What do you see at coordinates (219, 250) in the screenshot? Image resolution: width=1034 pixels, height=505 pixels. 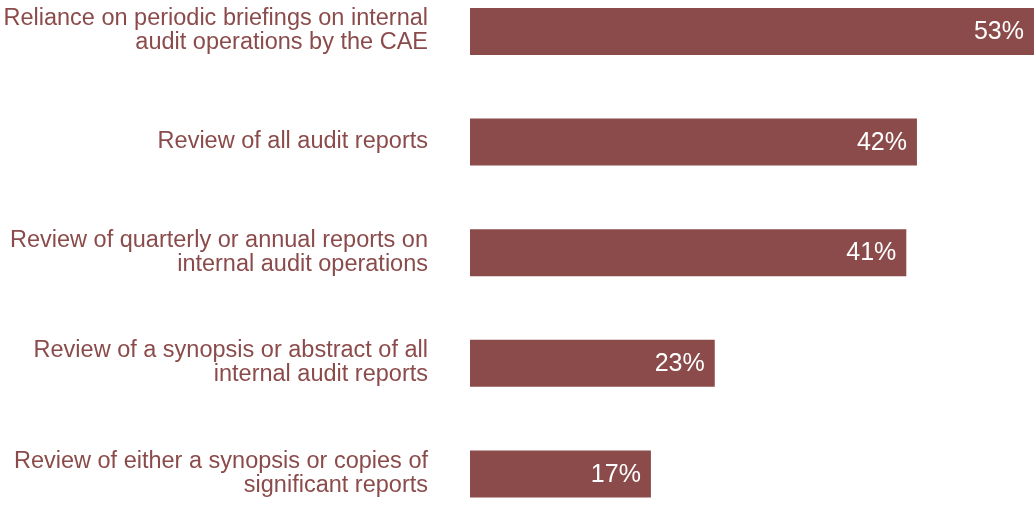 I see `y-tick-label: Review of quarterly or annual reports on internal audit operations` at bounding box center [219, 250].